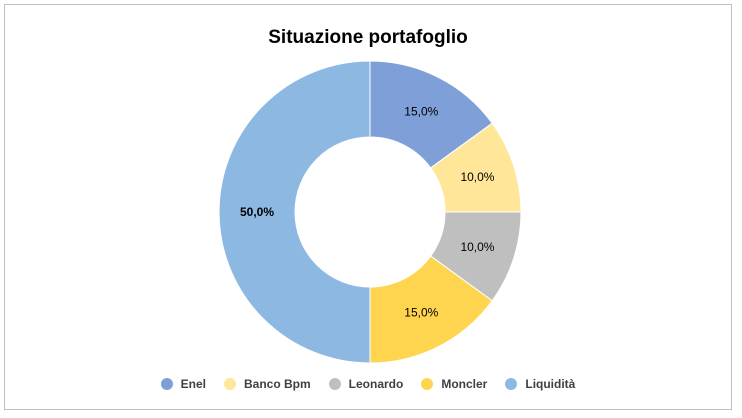  Describe the element at coordinates (464, 384) in the screenshot. I see `legend-label: Moncler` at that location.